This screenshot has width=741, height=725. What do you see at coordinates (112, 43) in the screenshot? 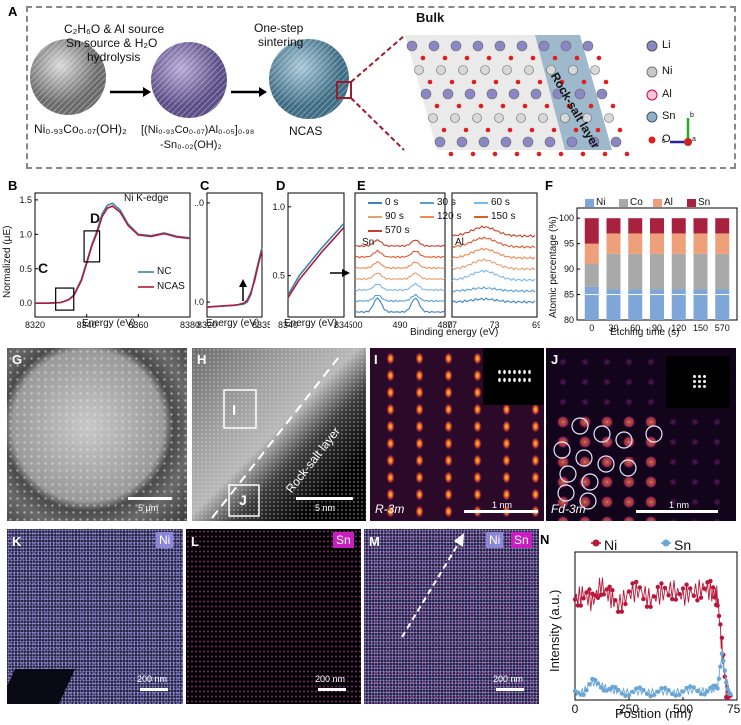
I see `step1-text-2: Sn source & H₂O` at bounding box center [112, 43].